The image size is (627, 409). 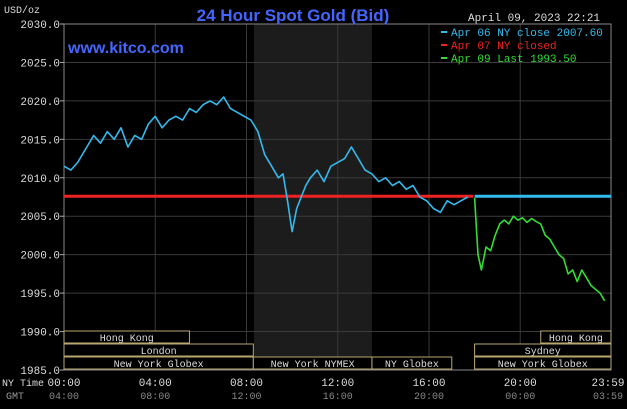 I want to click on y-tick-label: 2030.0, so click(x=40, y=26).